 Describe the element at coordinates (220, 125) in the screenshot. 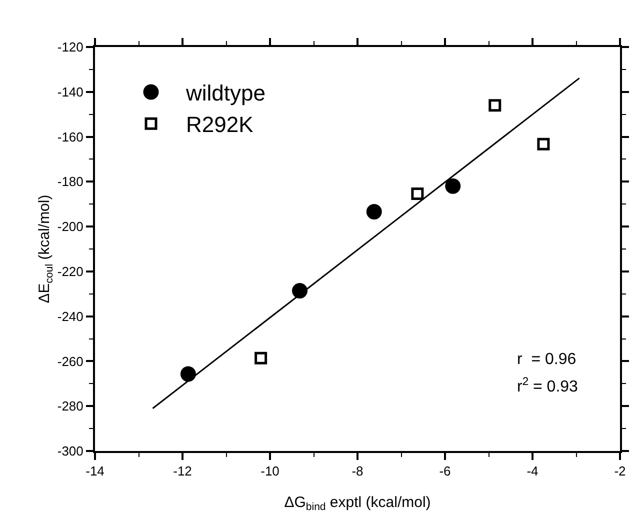

I see `legend-label: R292K` at that location.